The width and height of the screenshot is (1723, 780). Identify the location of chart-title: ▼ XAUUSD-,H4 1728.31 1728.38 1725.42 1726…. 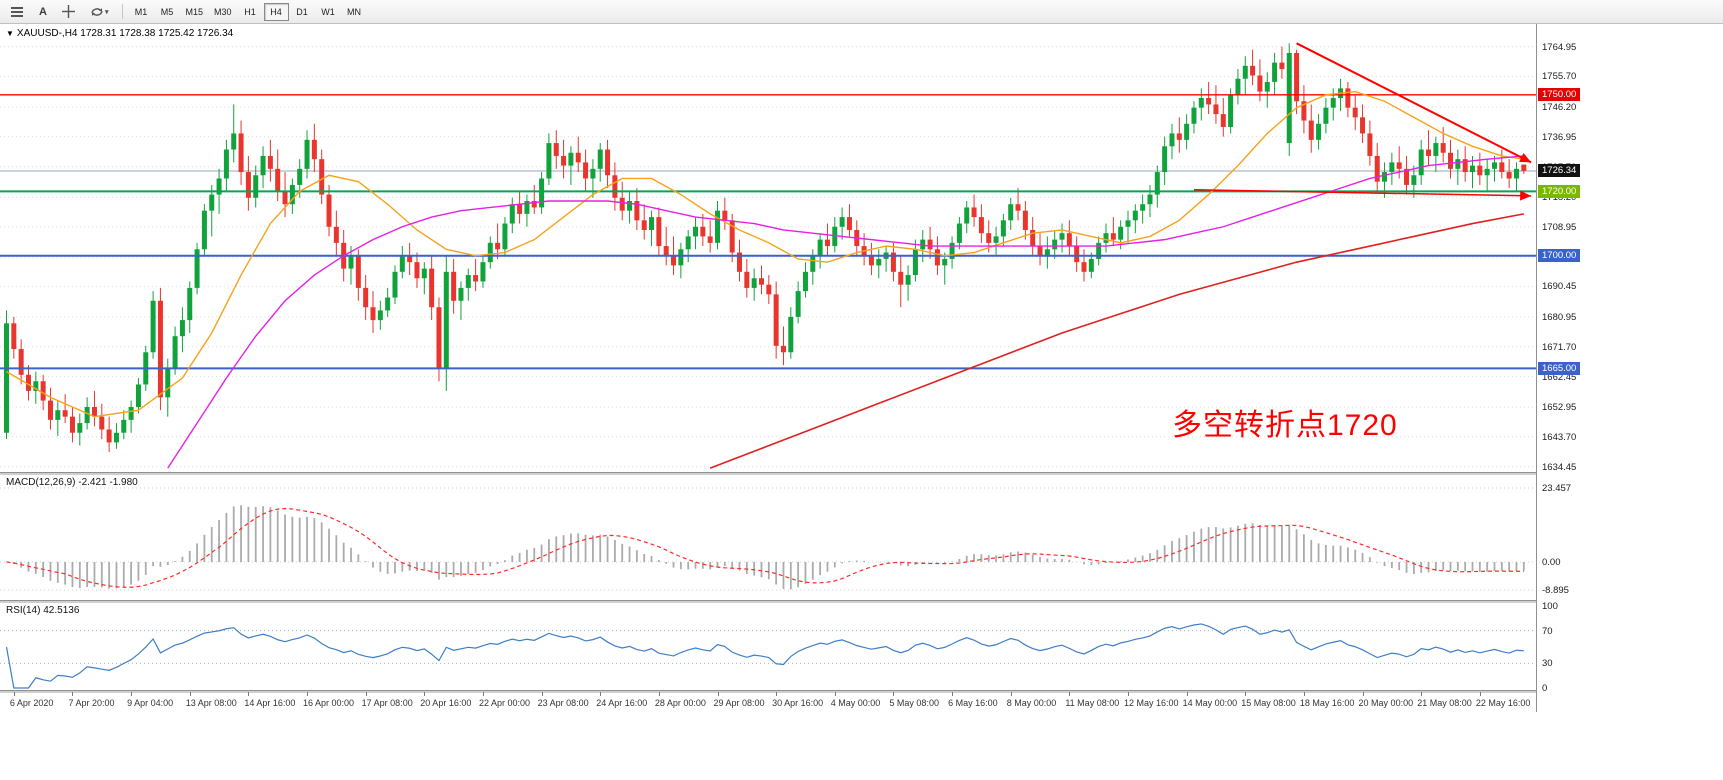
(119, 33).